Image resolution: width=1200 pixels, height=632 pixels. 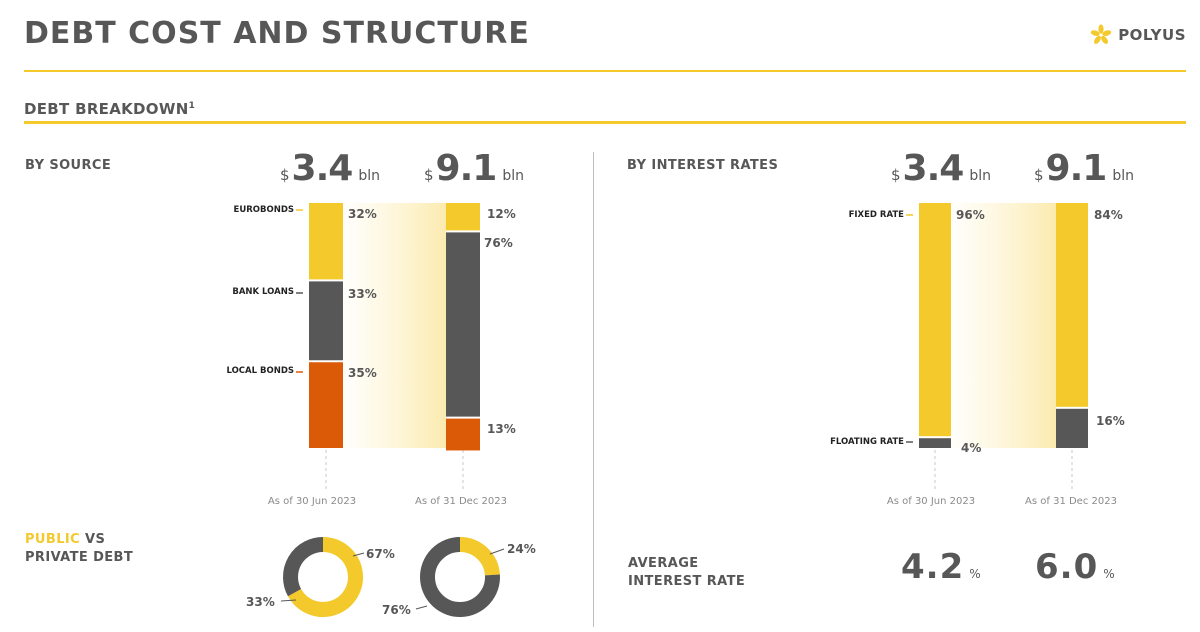 I want to click on pct-private-dec: 76%, so click(x=396, y=610).